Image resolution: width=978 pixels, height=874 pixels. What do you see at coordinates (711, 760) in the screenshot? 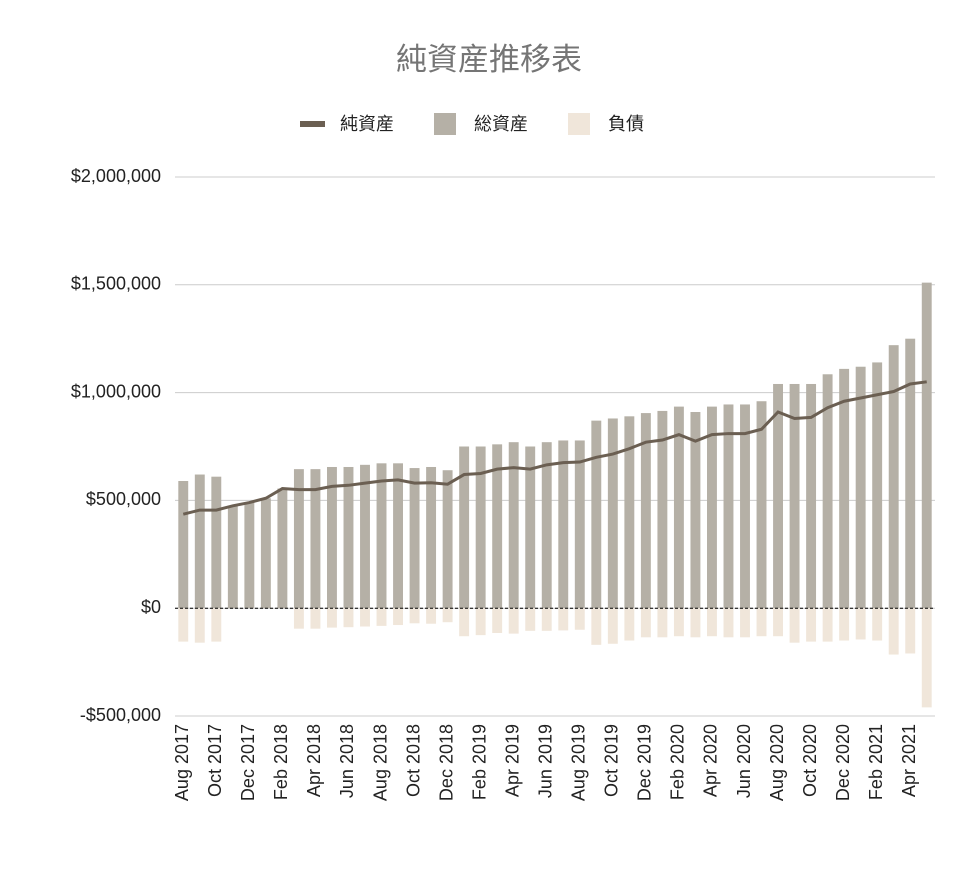
I see `x-tick-label: Apr 2020` at bounding box center [711, 760].